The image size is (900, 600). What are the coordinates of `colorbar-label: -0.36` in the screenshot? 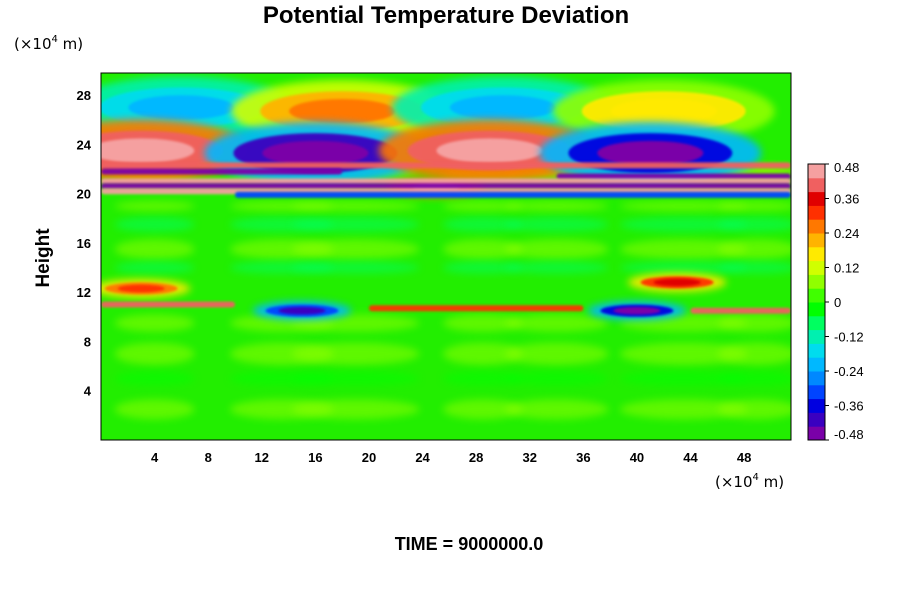 It's located at (849, 406).